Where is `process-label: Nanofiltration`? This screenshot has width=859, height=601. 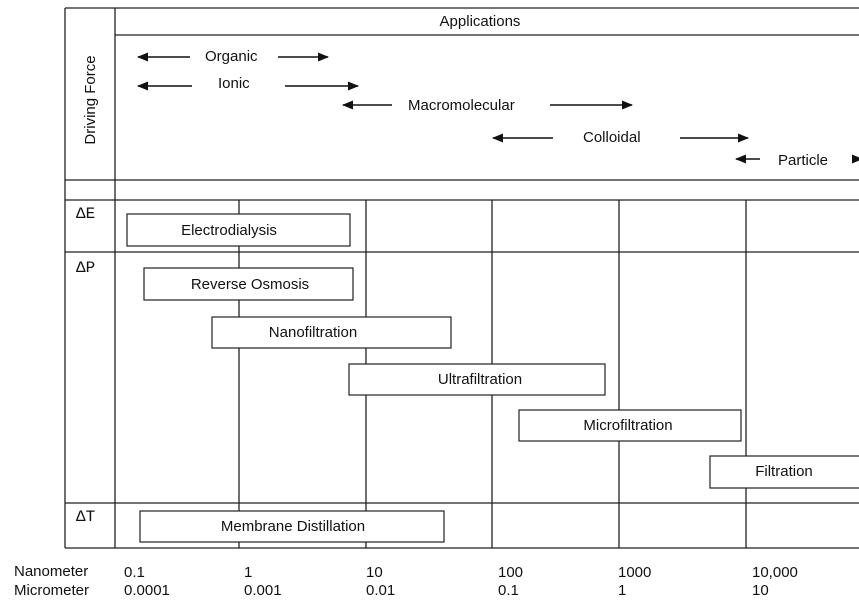
process-label: Nanofiltration is located at coordinates (313, 332).